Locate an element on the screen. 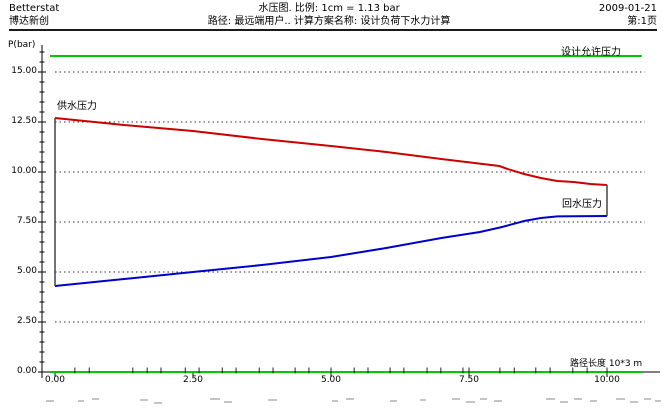 Image resolution: width=664 pixels, height=408 pixels. x-tick-label: 7.50 is located at coordinates (469, 380).